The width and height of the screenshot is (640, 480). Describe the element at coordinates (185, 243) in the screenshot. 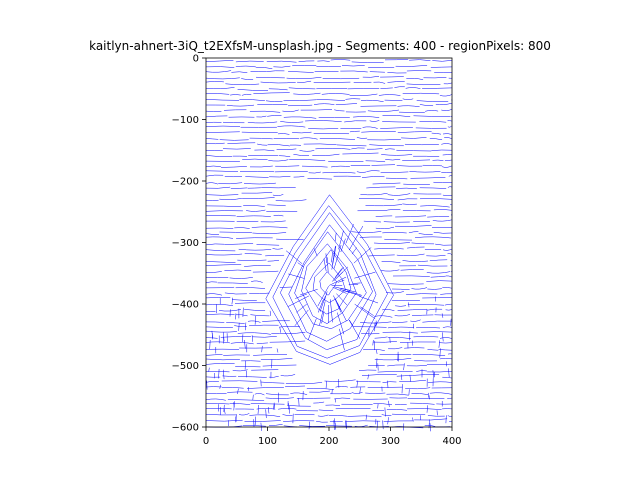

I see `y-tick-label: −300` at that location.